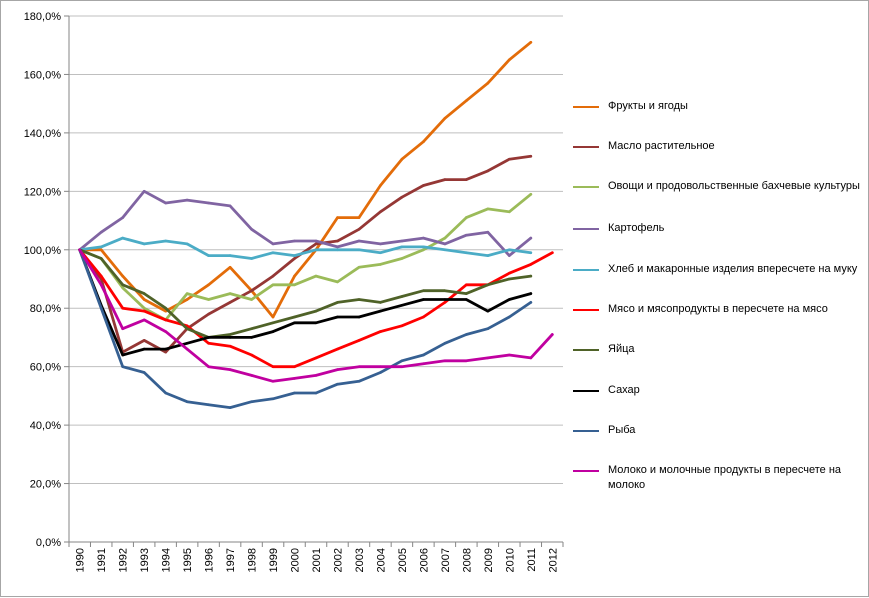 The image size is (869, 598). Describe the element at coordinates (145, 560) in the screenshot. I see `x-tick-label: 1993` at that location.